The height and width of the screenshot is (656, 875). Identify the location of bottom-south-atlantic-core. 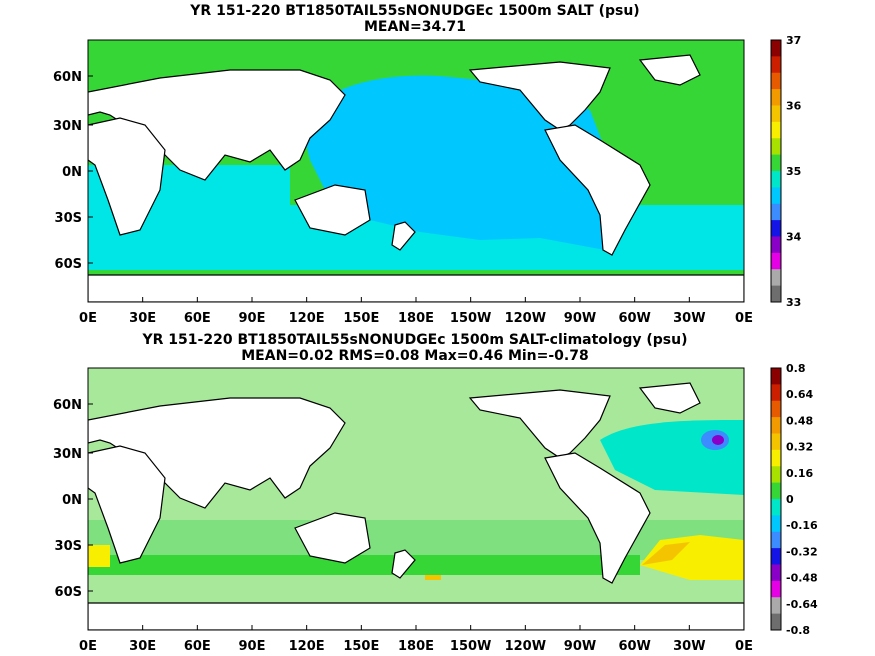
(666, 553).